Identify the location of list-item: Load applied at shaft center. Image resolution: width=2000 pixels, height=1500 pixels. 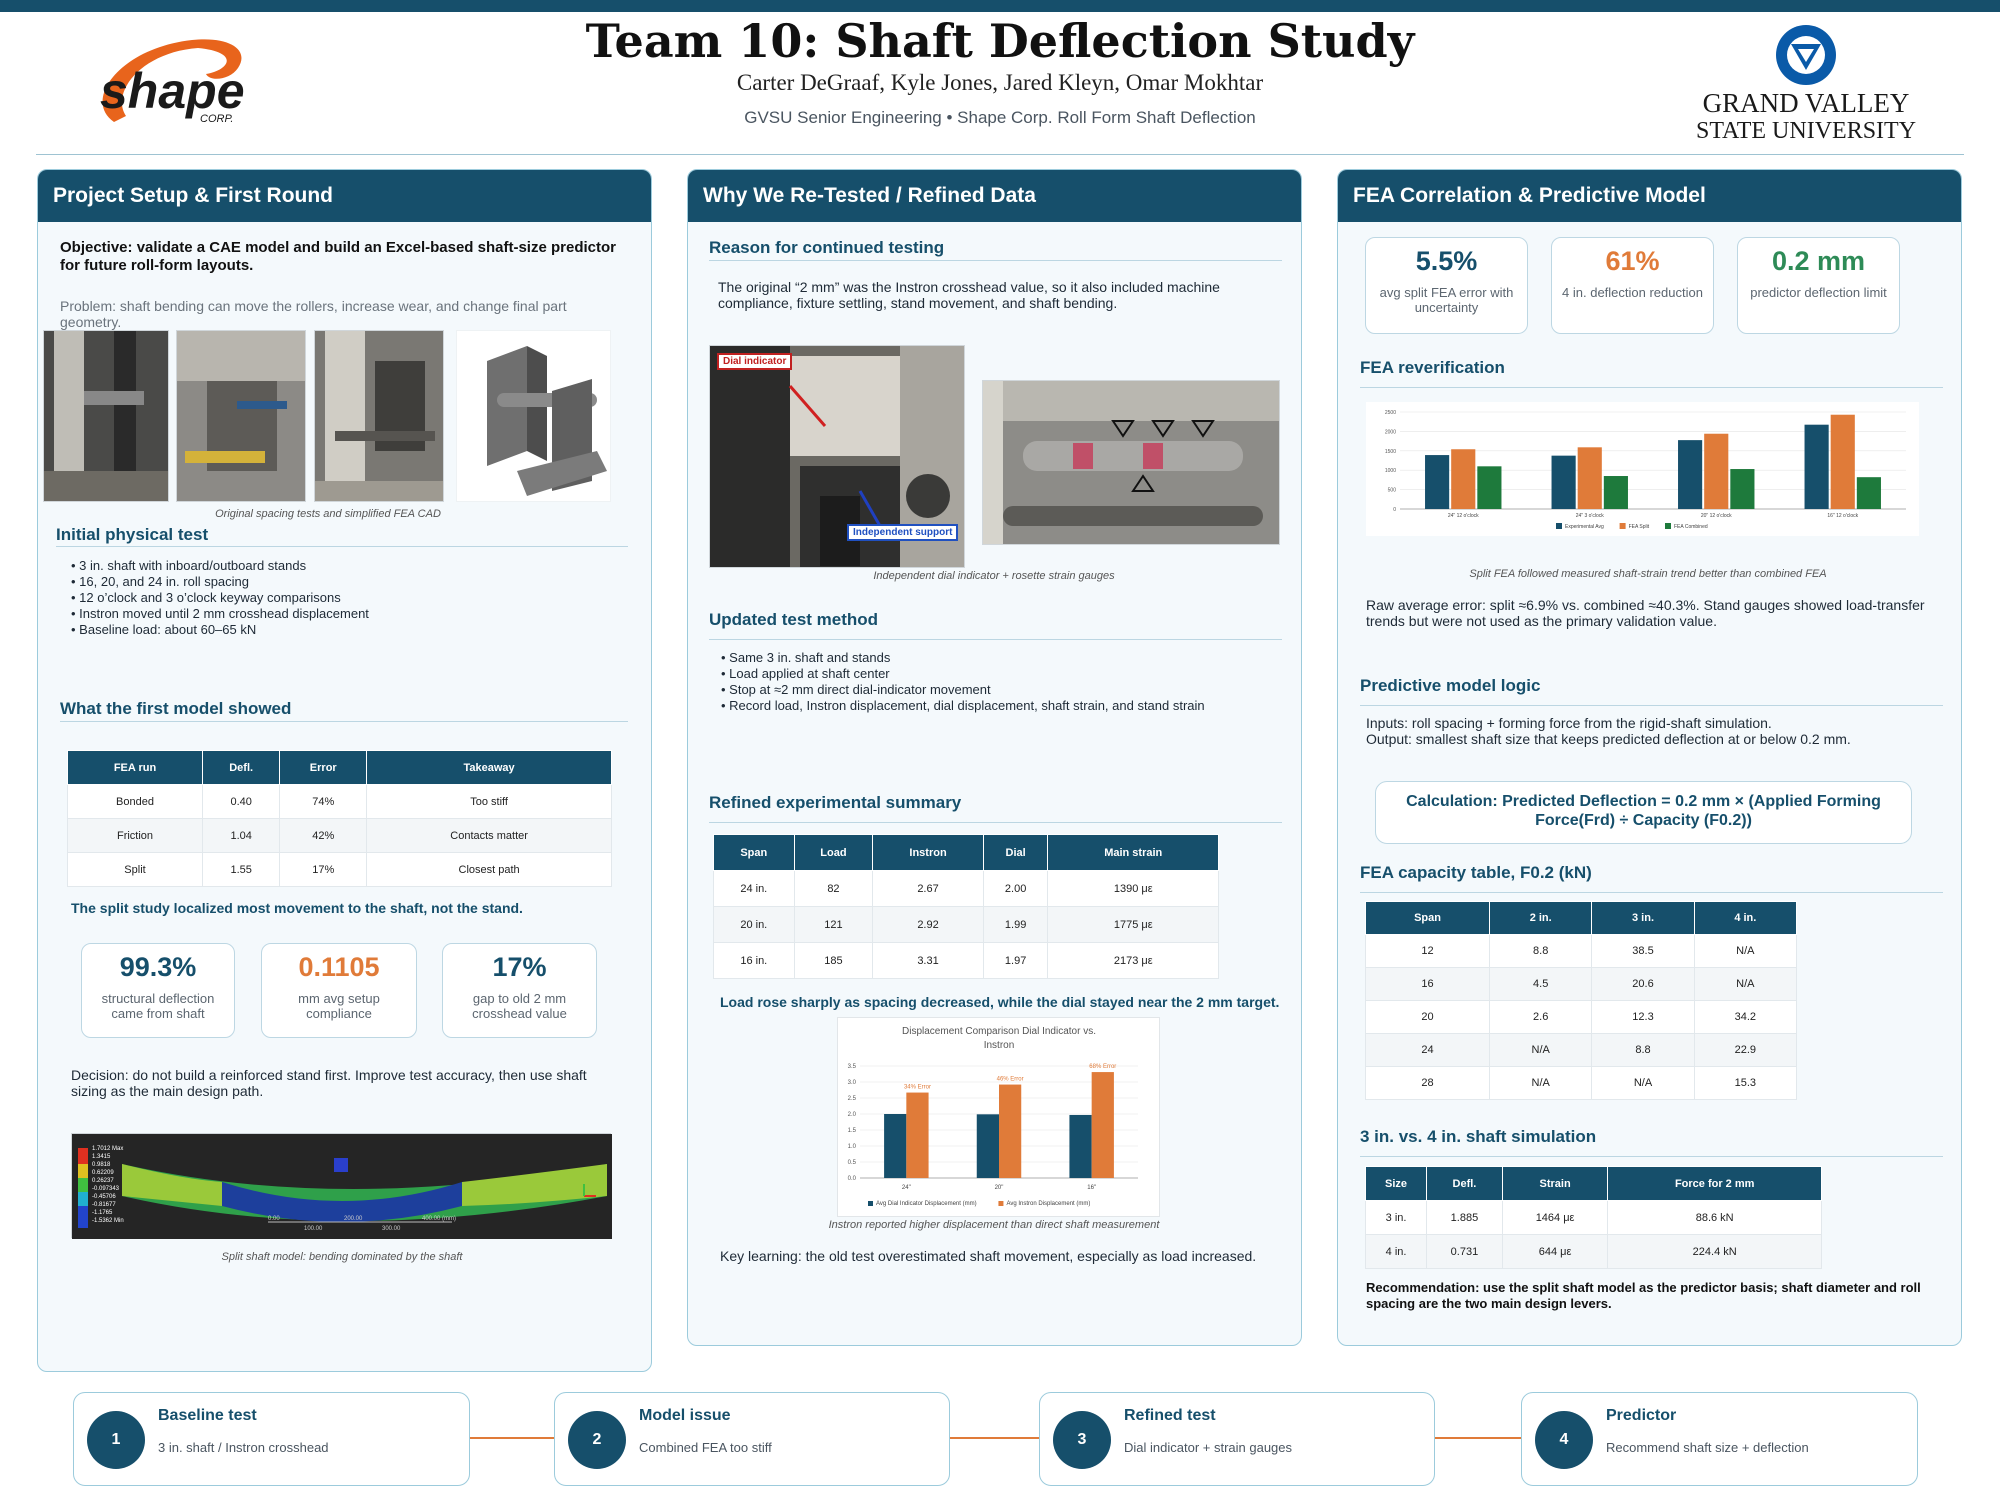
(1006, 674).